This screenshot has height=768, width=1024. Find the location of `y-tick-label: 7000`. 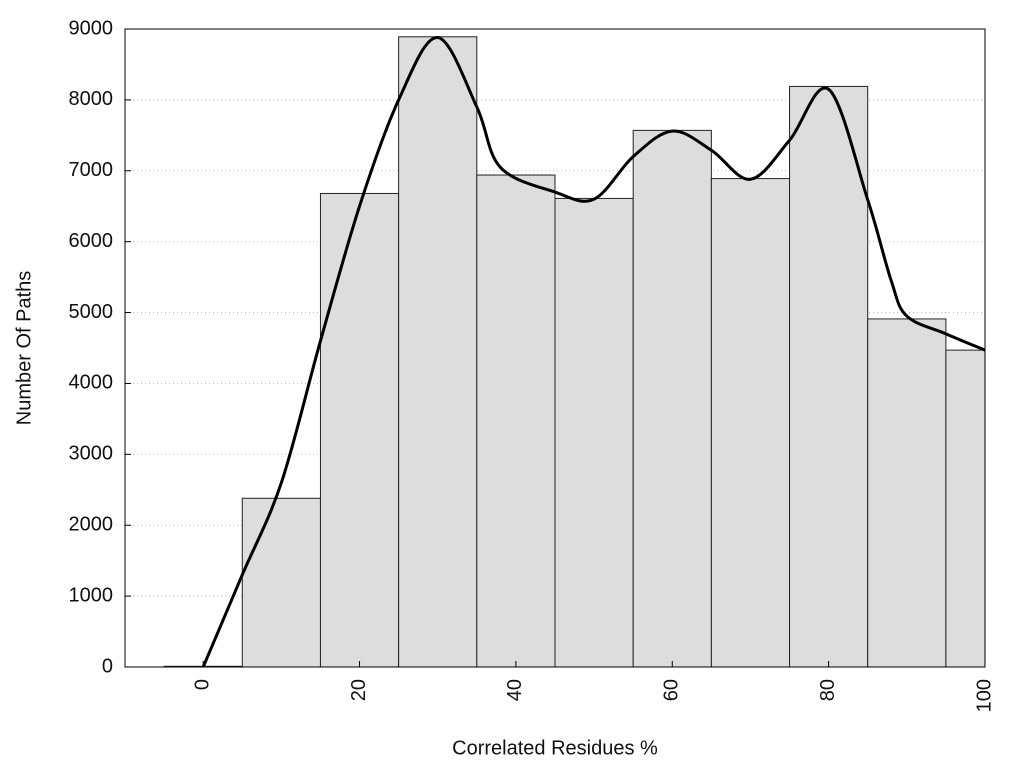

y-tick-label: 7000 is located at coordinates (91, 170).